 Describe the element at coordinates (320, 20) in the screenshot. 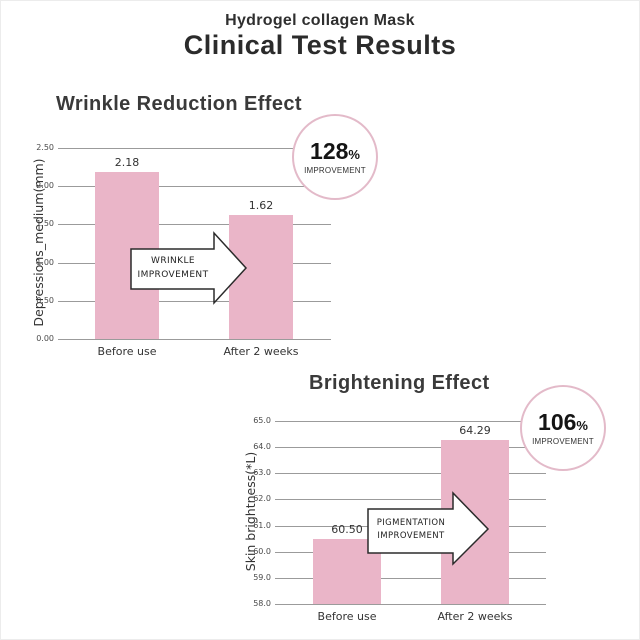

I see `product-subtitle: Hydrogel collagen Mask` at that location.